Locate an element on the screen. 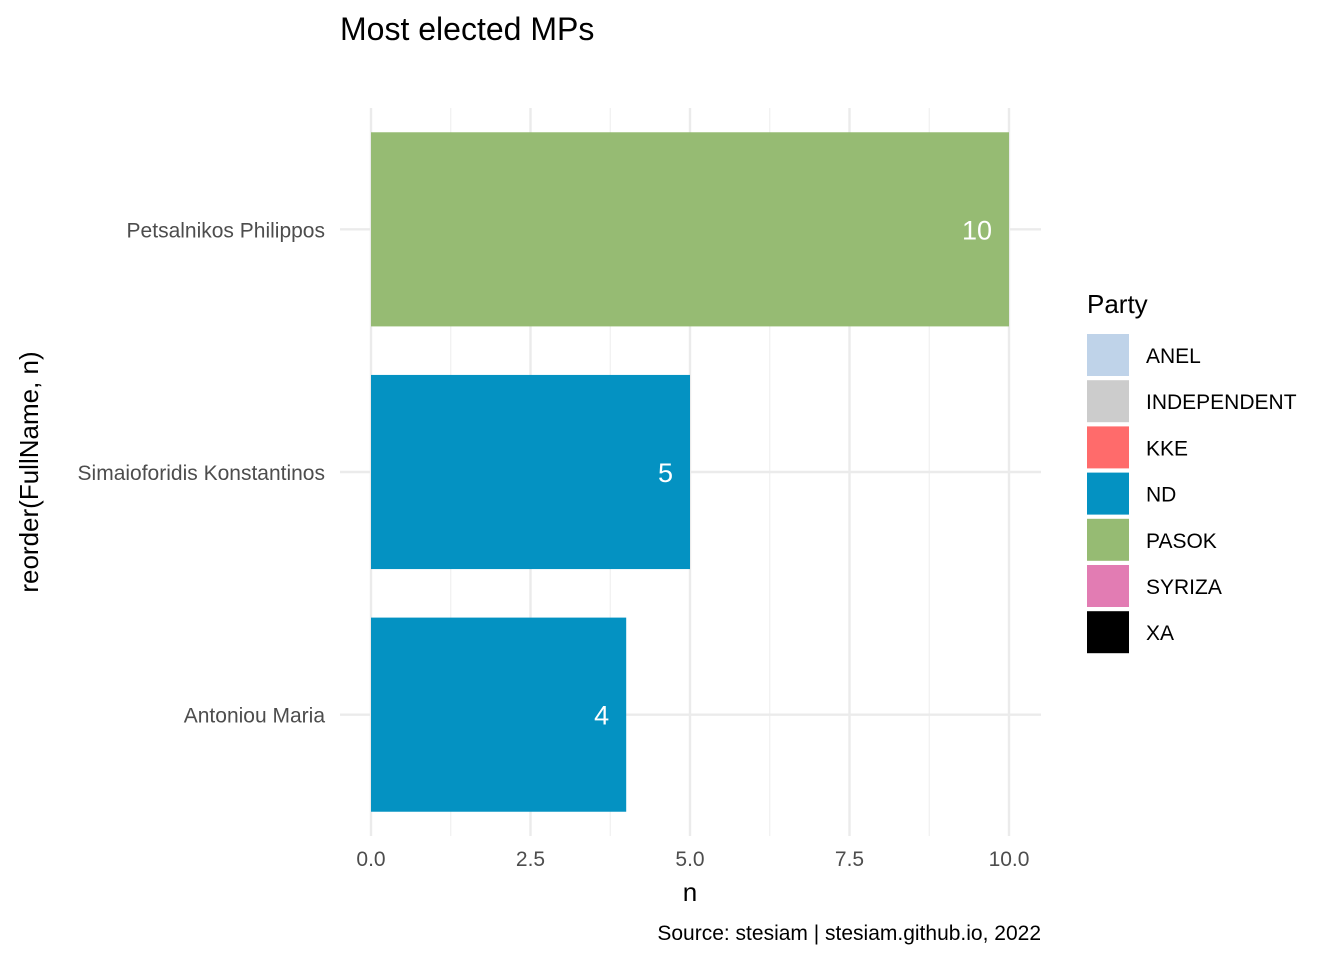 This screenshot has width=1344, height=965. legend-label: SYRIZA is located at coordinates (1184, 587).